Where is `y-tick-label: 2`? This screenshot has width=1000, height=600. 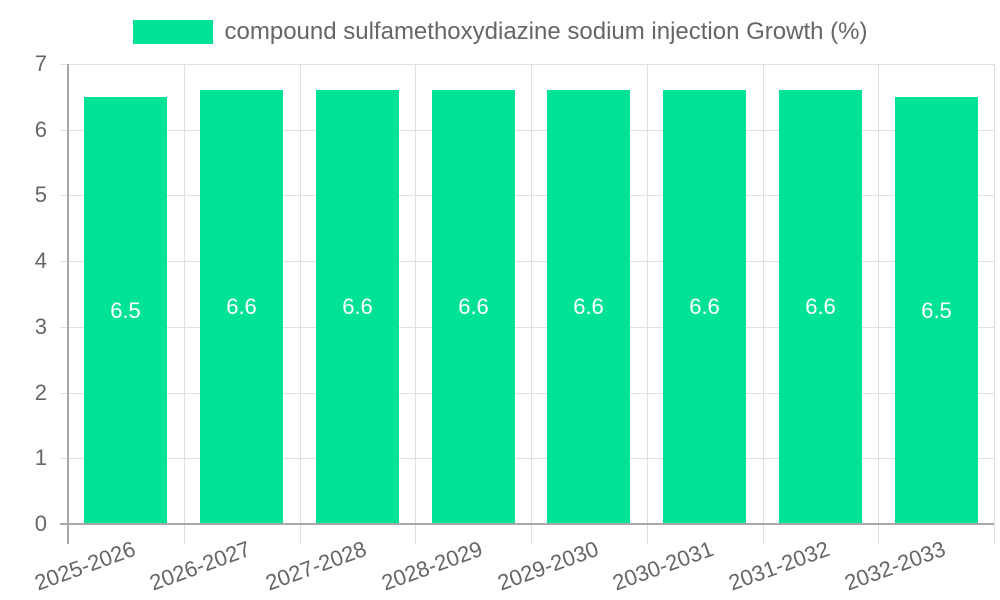
y-tick-label: 2 is located at coordinates (40, 392).